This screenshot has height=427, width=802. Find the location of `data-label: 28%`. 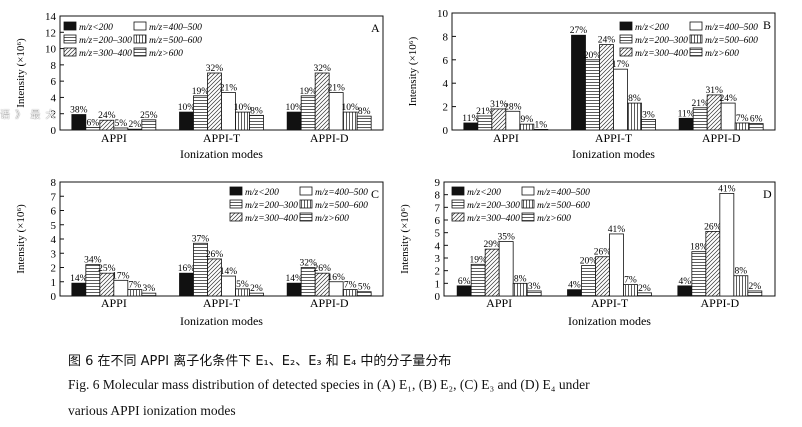

data-label: 28% is located at coordinates (513, 107).